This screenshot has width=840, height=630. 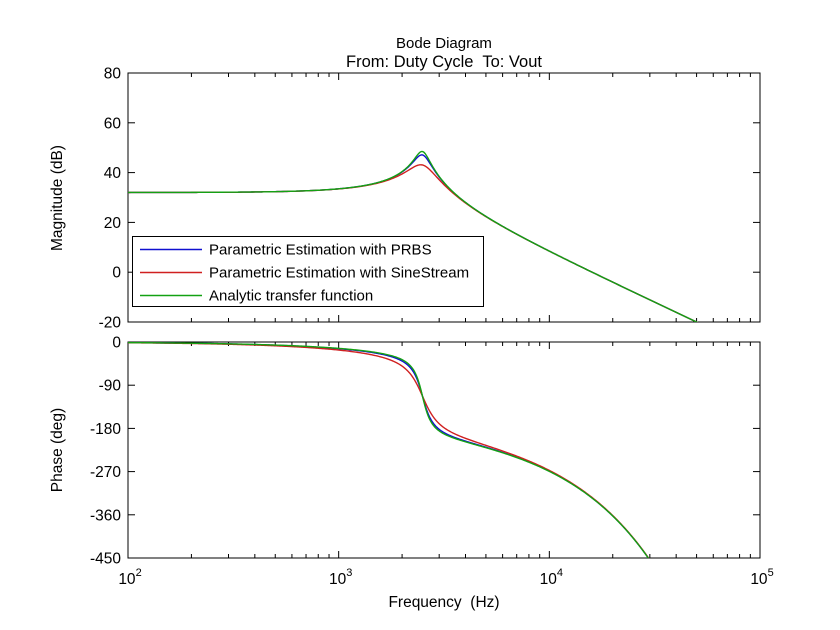 What do you see at coordinates (113, 223) in the screenshot?
I see `y-tick-label: 20` at bounding box center [113, 223].